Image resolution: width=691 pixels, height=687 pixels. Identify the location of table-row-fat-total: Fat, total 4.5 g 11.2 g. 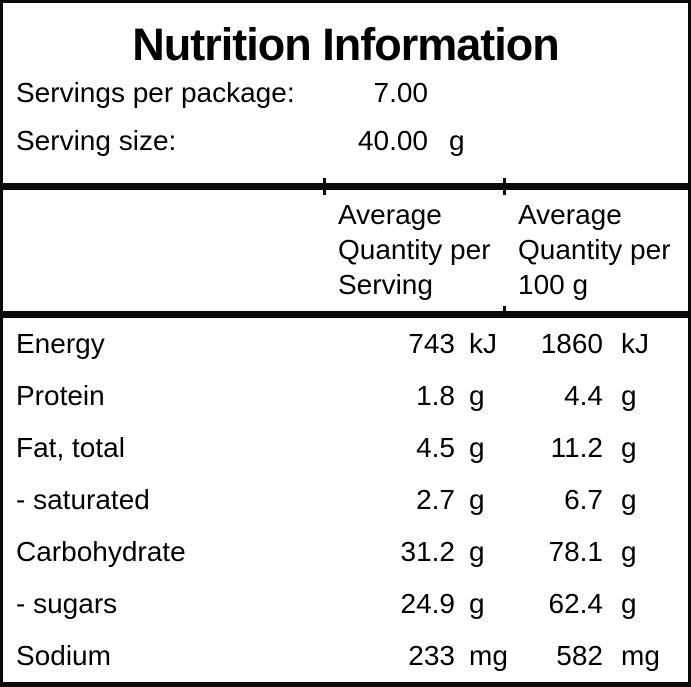
(345, 448).